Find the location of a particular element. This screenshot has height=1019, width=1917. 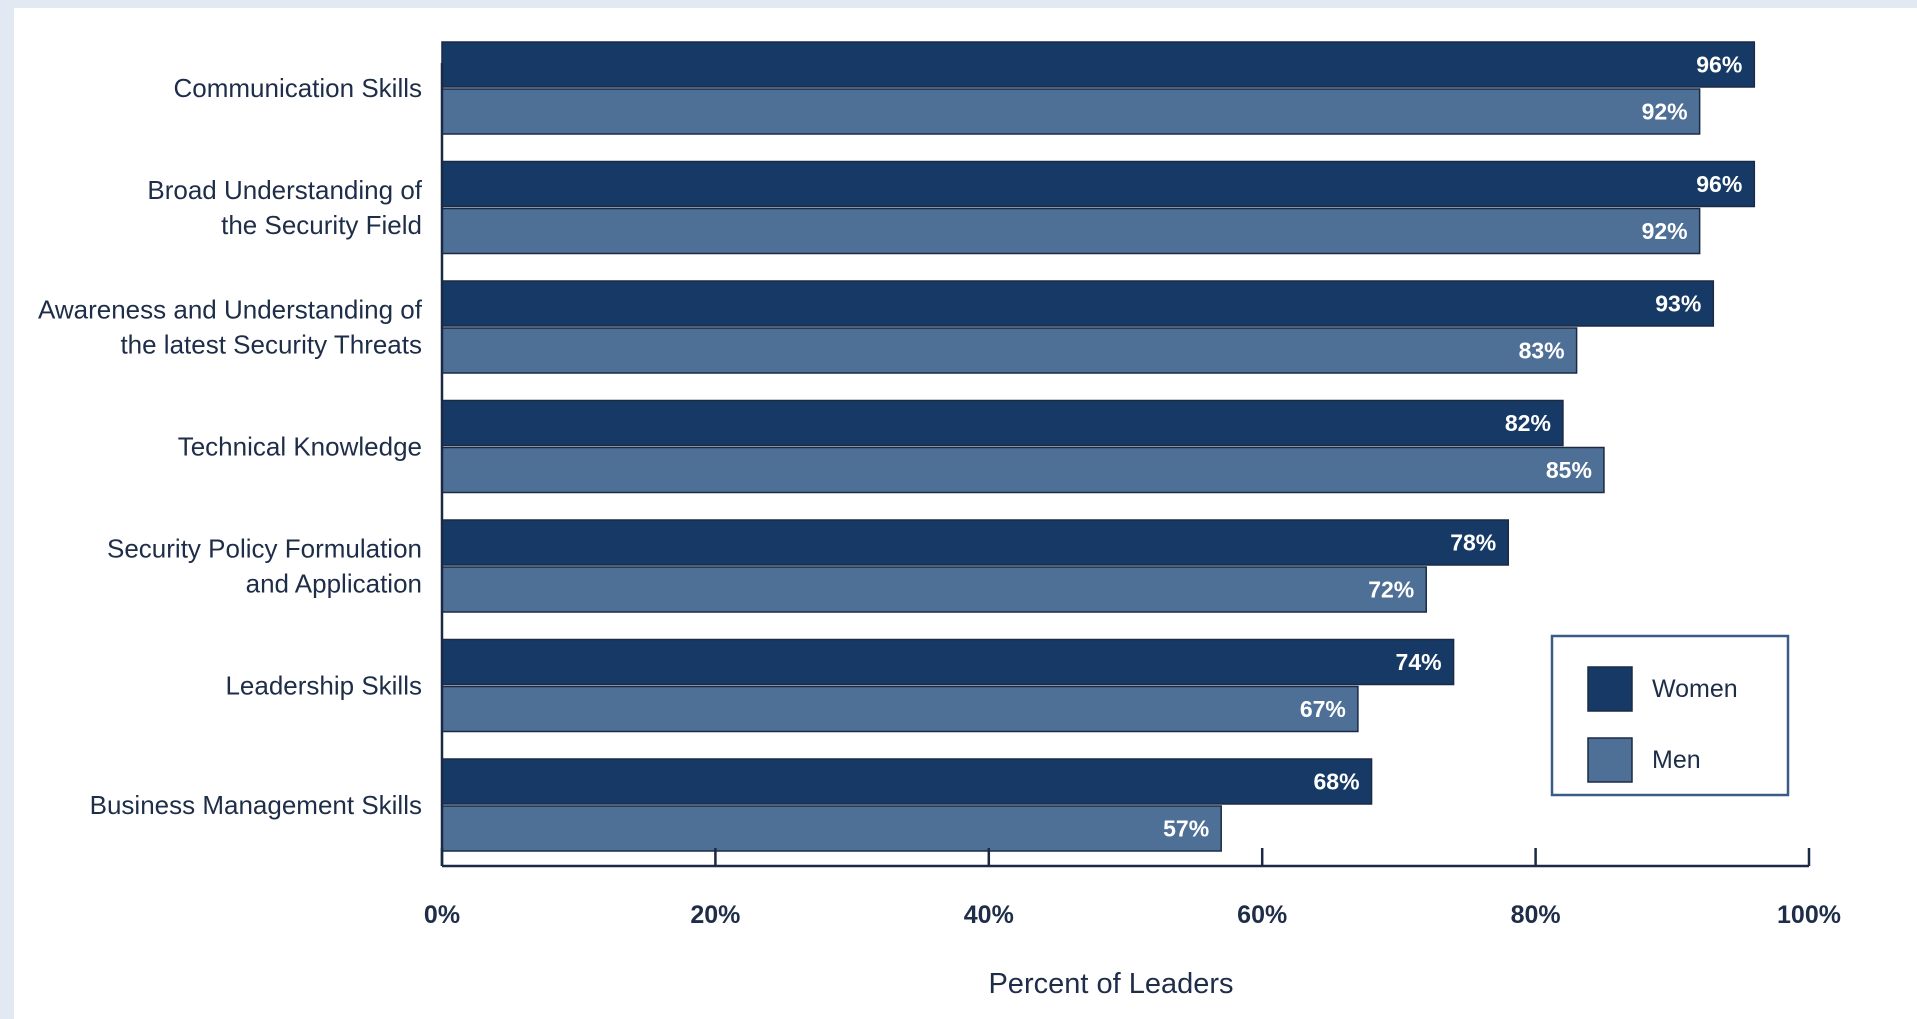

legend-swatch-men is located at coordinates (1610, 760).